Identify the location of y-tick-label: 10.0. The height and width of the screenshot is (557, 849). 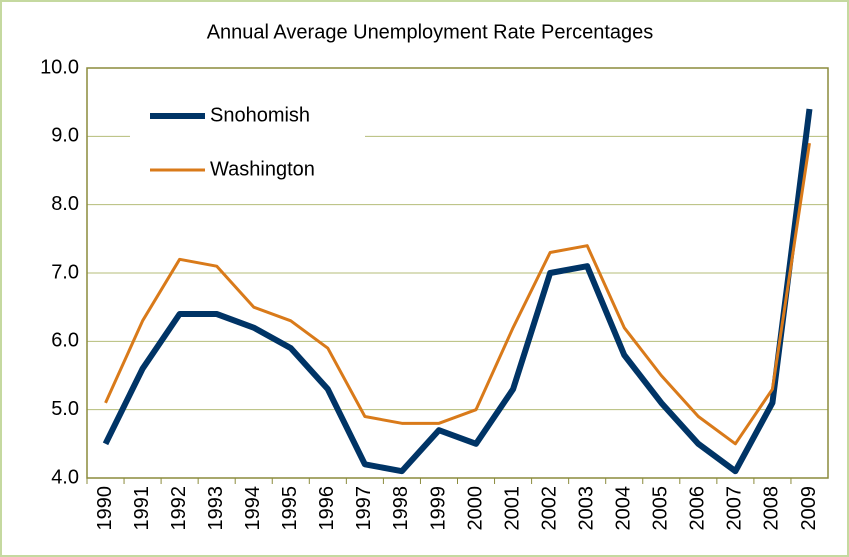
(59, 67).